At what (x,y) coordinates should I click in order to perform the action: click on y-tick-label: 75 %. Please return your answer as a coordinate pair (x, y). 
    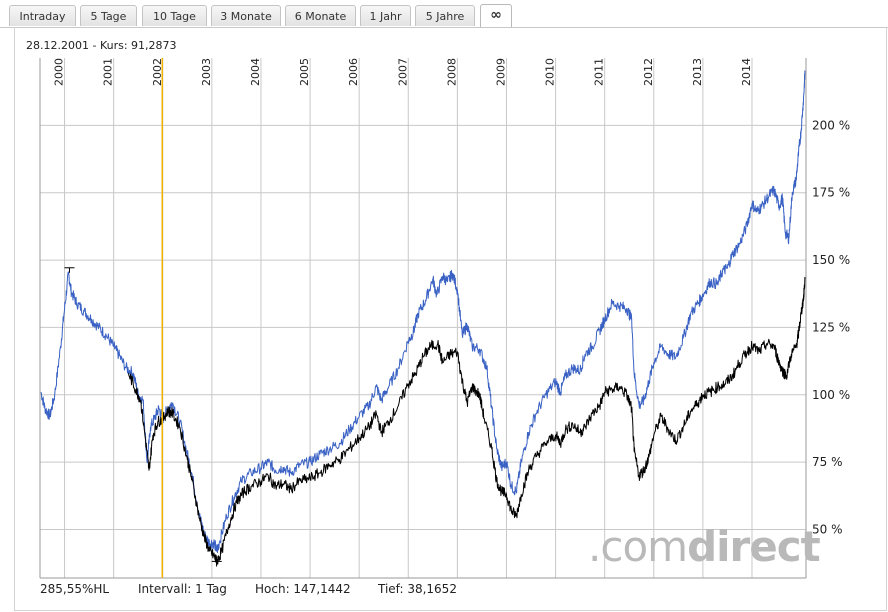
    Looking at the image, I should click on (827, 462).